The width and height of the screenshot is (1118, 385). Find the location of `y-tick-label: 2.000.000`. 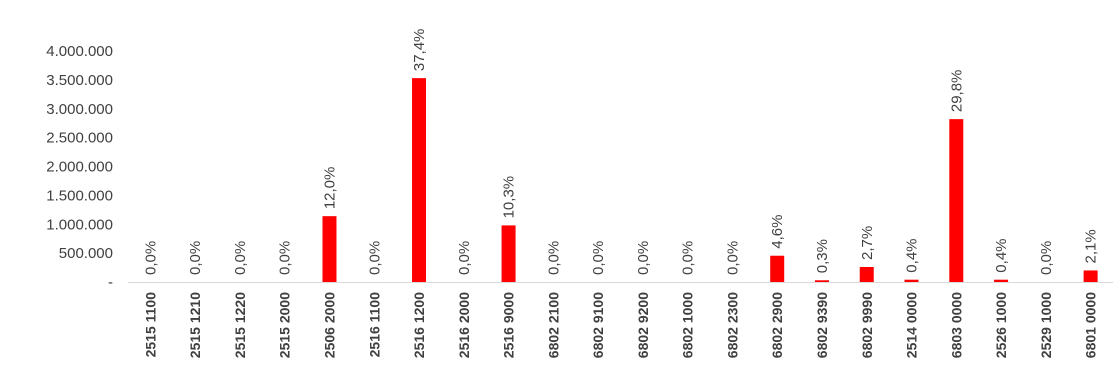

y-tick-label: 2.000.000 is located at coordinates (79, 167).